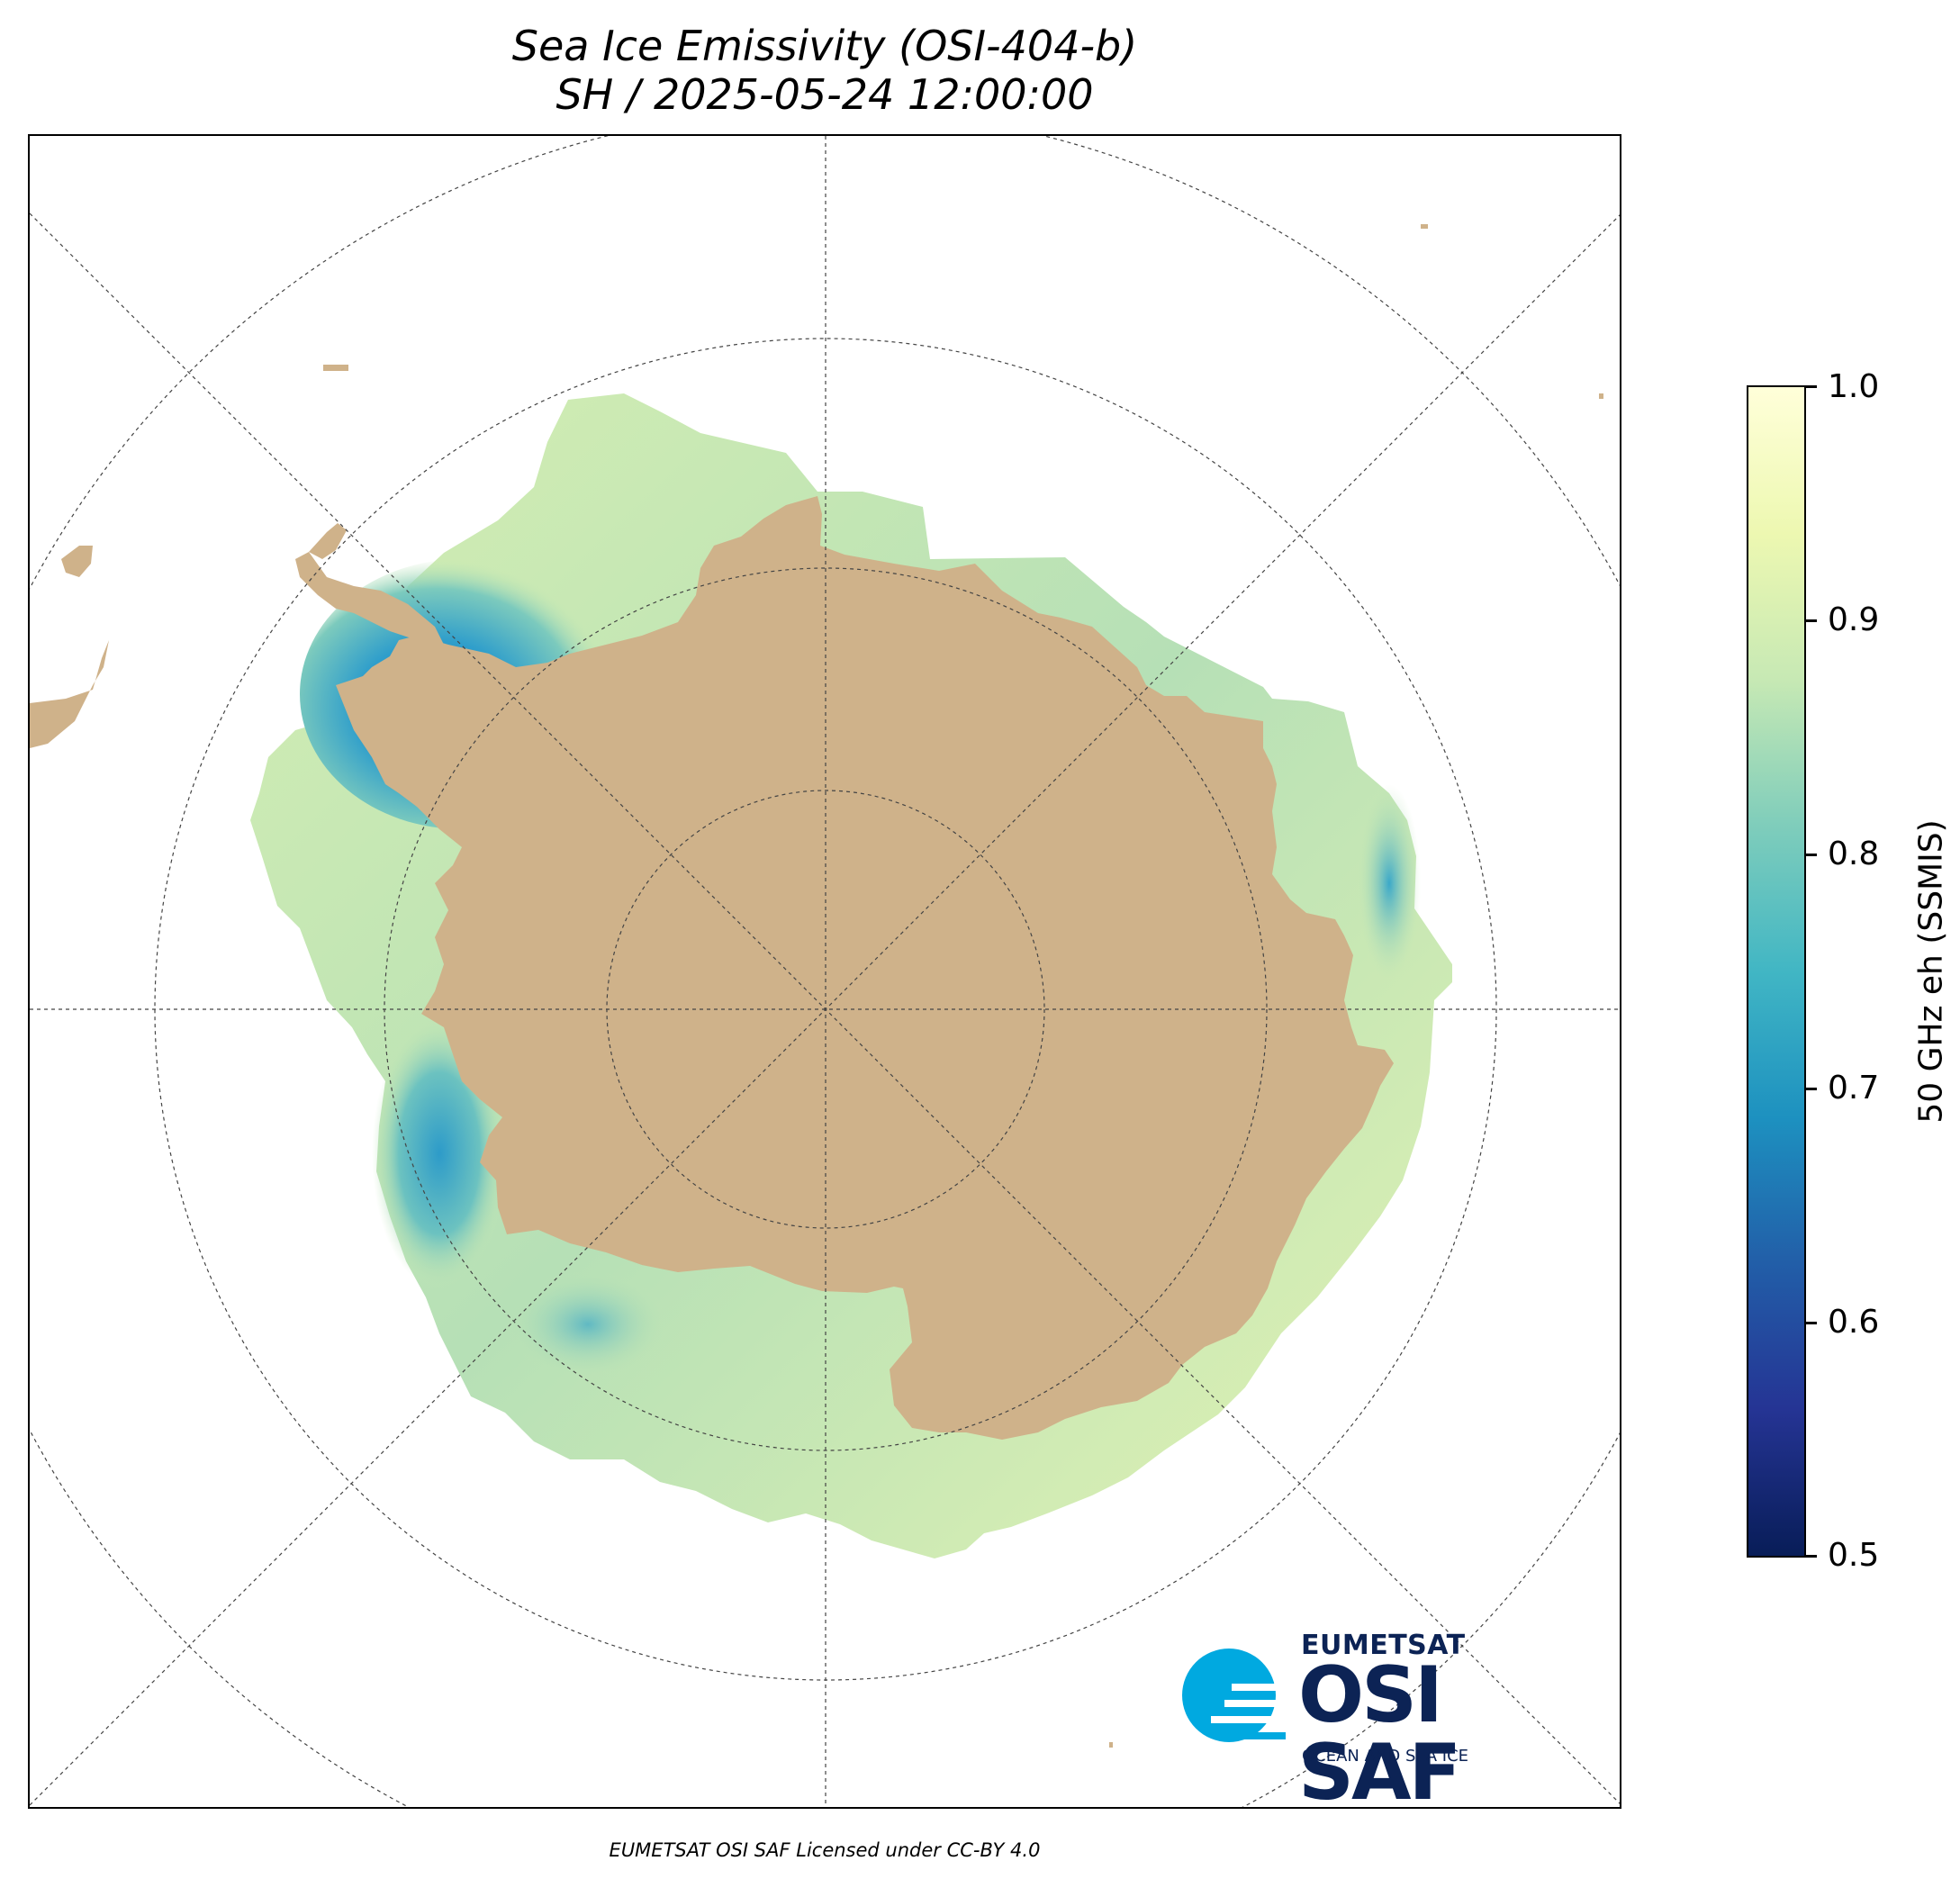 The height and width of the screenshot is (1879, 1960). What do you see at coordinates (1854, 1555) in the screenshot?
I see `colorbar-label-0.5: 0.5` at bounding box center [1854, 1555].